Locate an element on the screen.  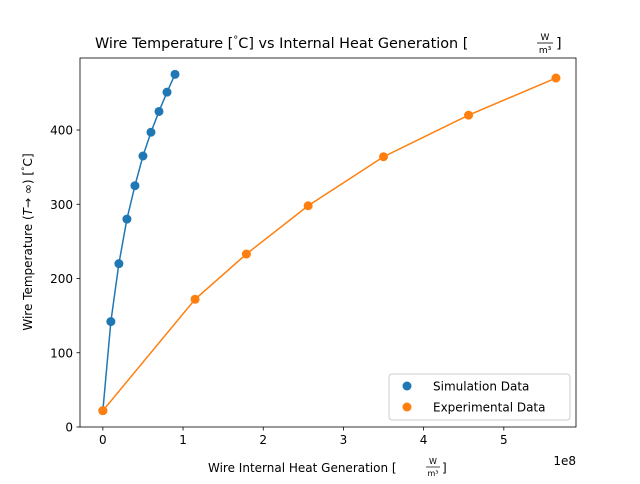
series-line-simulation is located at coordinates (139, 242).